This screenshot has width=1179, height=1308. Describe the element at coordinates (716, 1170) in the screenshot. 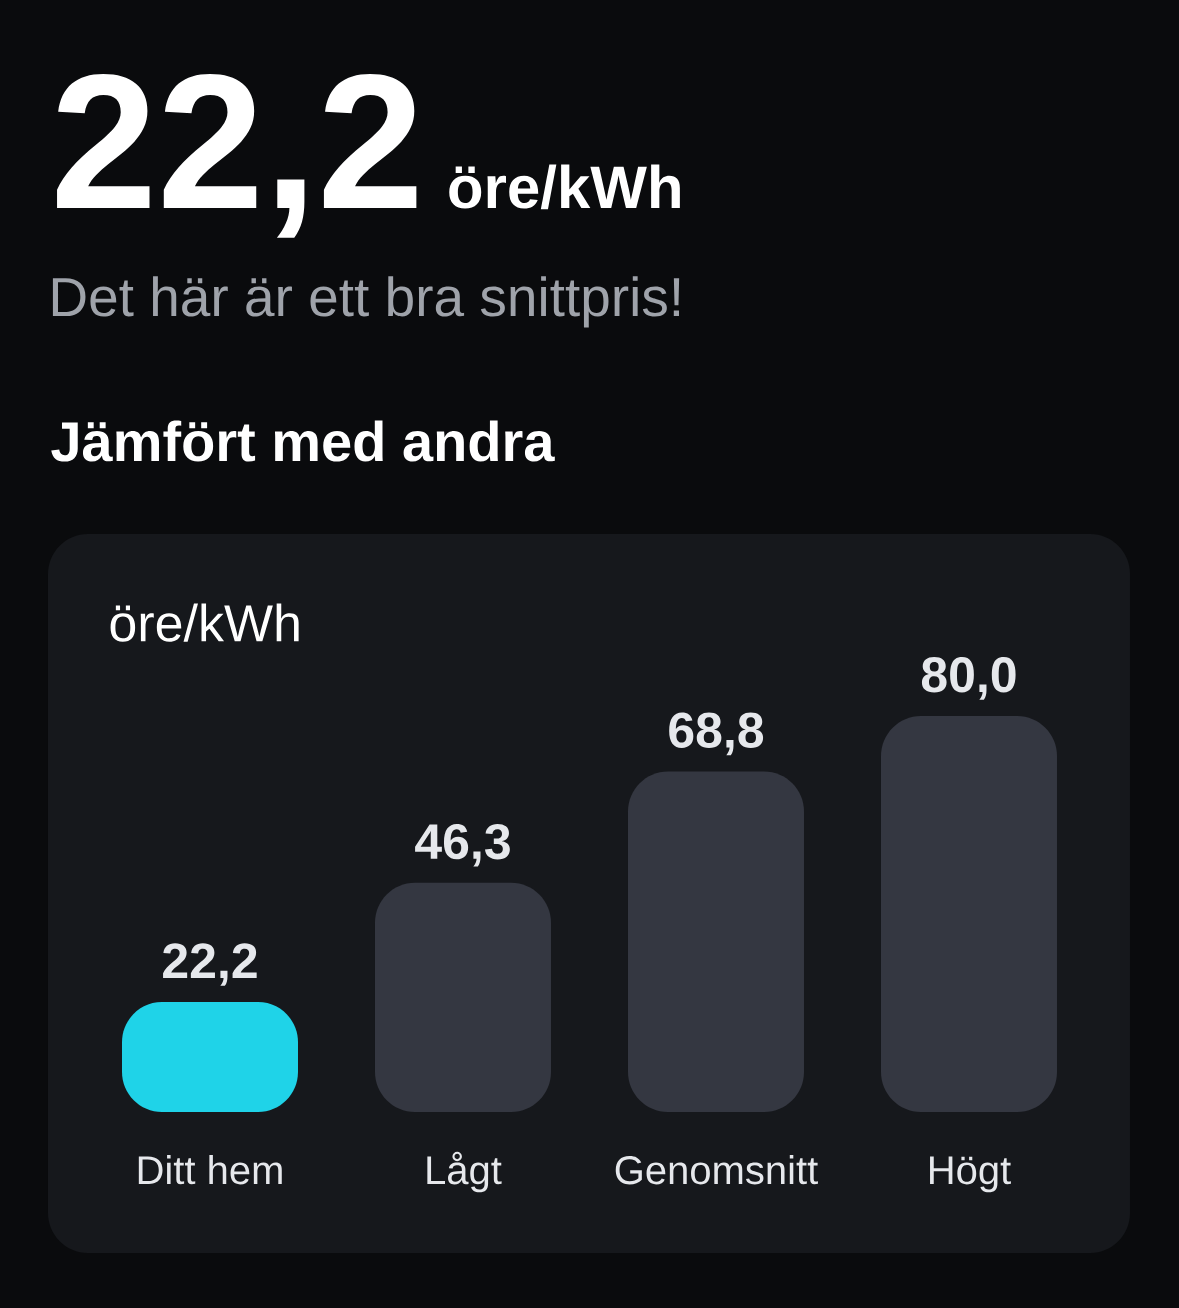

I see `x-tick-label: Genomsnitt` at that location.